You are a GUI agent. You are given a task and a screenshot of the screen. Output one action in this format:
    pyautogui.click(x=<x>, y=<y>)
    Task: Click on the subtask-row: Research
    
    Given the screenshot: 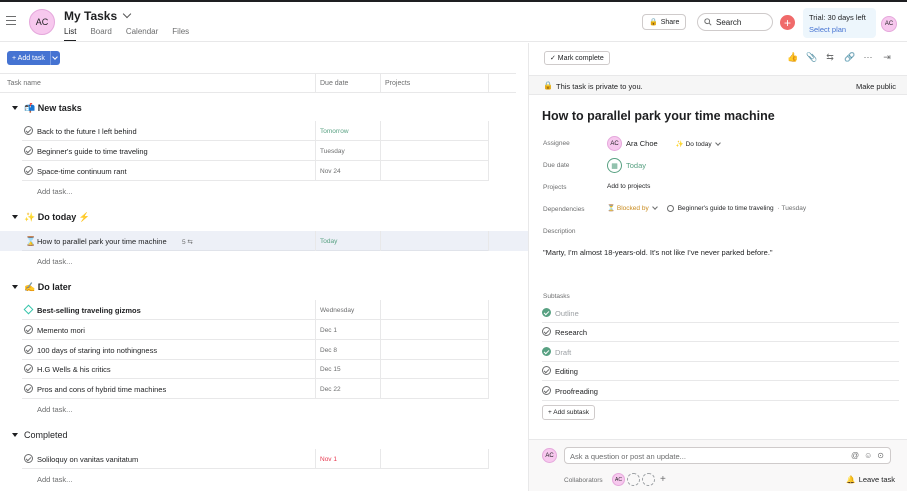 What is the action you would take?
    pyautogui.click(x=720, y=332)
    